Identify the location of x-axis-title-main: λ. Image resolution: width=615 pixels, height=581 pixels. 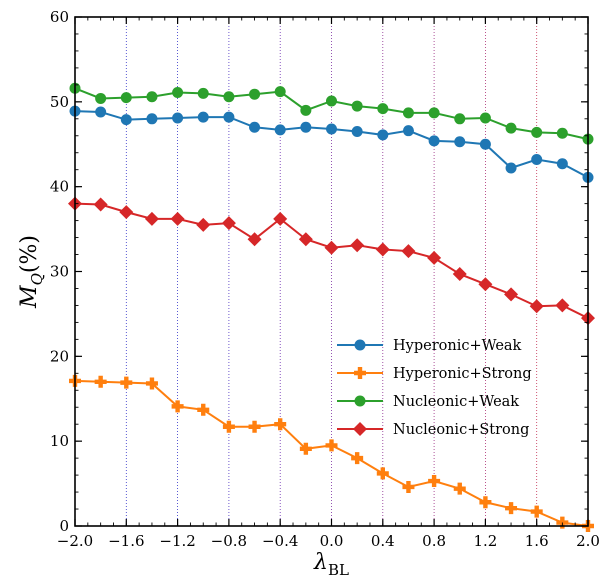
(320, 562).